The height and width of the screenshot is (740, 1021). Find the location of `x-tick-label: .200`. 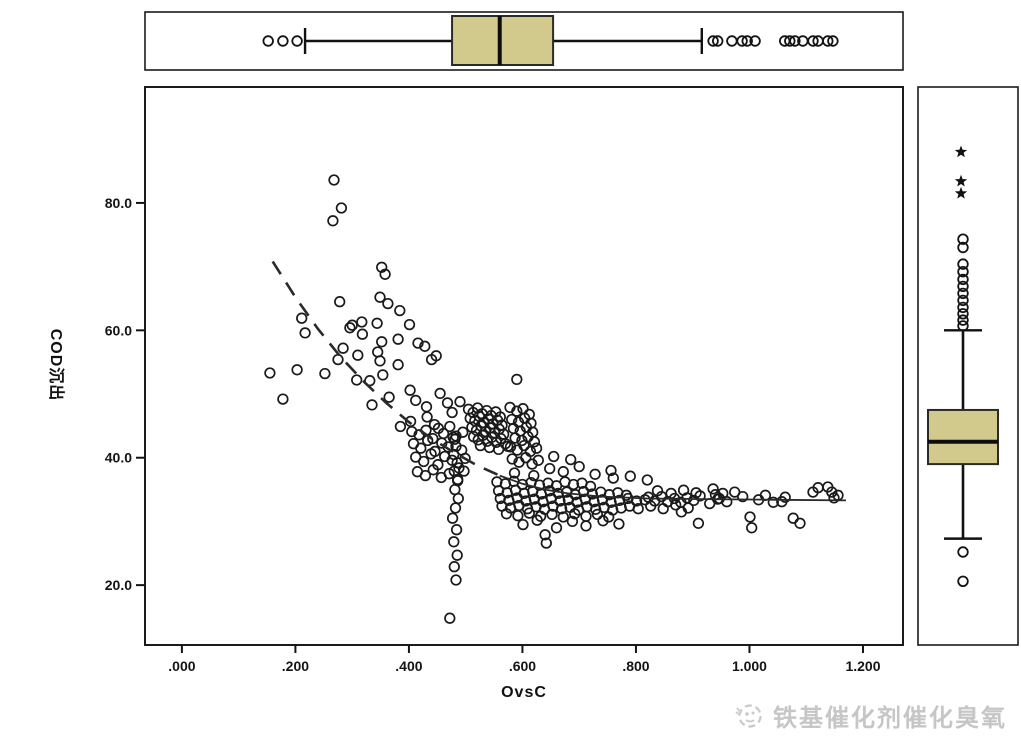

x-tick-label: .200 is located at coordinates (295, 666).